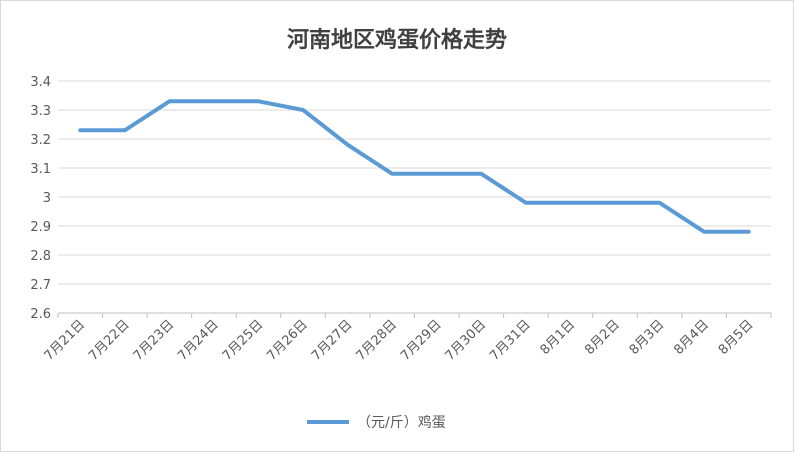  What do you see at coordinates (376, 340) in the screenshot?
I see `x-tick-label: 7月28日` at bounding box center [376, 340].